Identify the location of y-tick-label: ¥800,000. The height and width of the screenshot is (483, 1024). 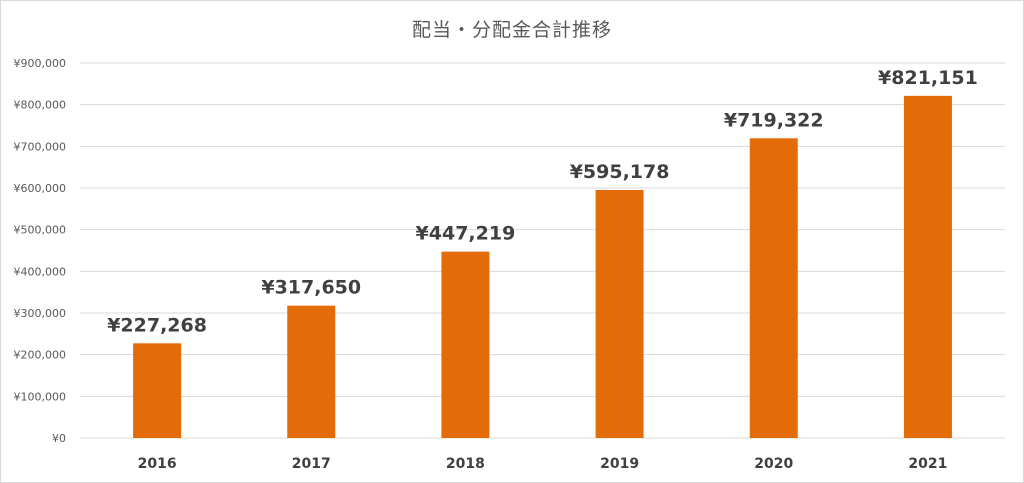
(40, 105).